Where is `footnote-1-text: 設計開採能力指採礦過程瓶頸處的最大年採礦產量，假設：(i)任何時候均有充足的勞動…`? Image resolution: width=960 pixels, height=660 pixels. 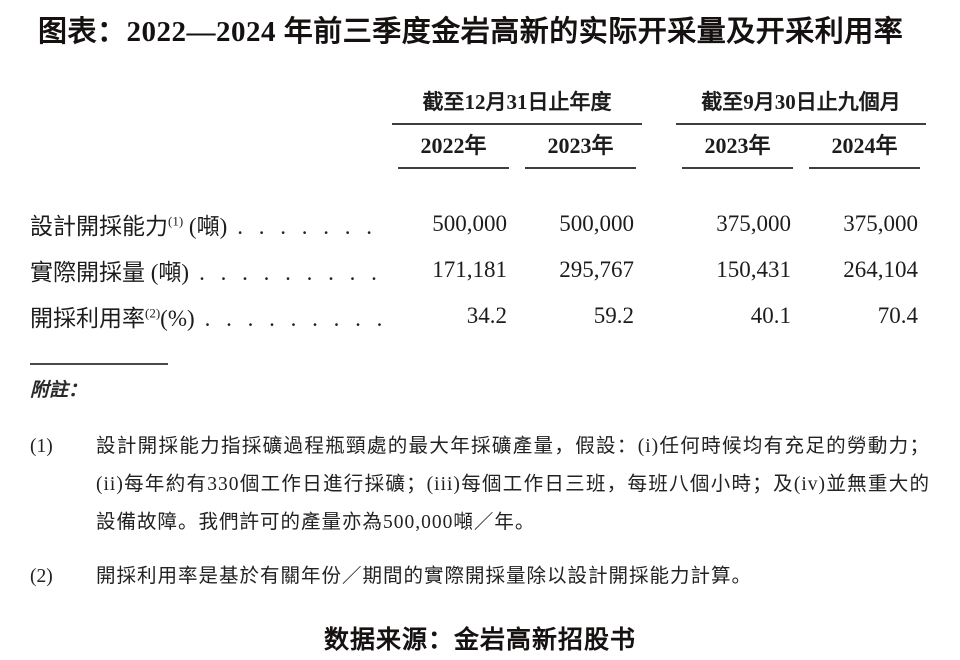
footnote-1-text: 設計開採能力指採礦過程瓶頸處的最大年採礦產量，假設：(i)任何時候均有充足的勞動… is located at coordinates (513, 484).